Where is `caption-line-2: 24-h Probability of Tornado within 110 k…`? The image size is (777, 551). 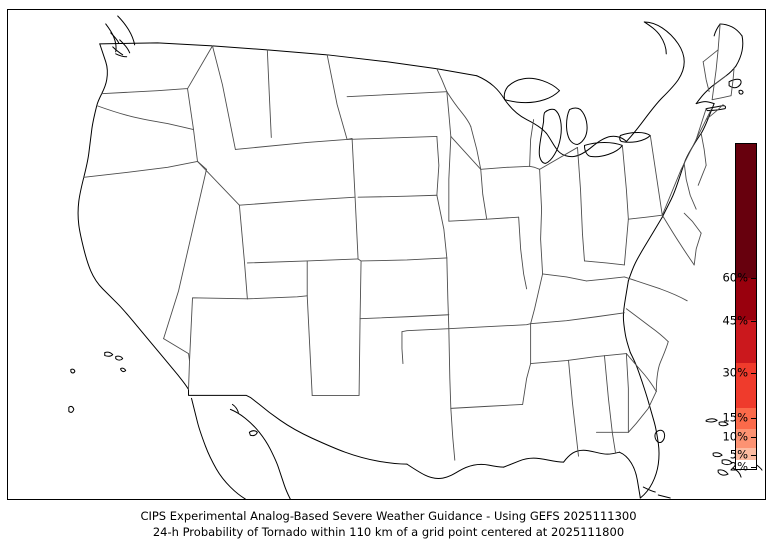
caption-line-2: 24-h Probability of Tornado within 110 k… is located at coordinates (388, 532).